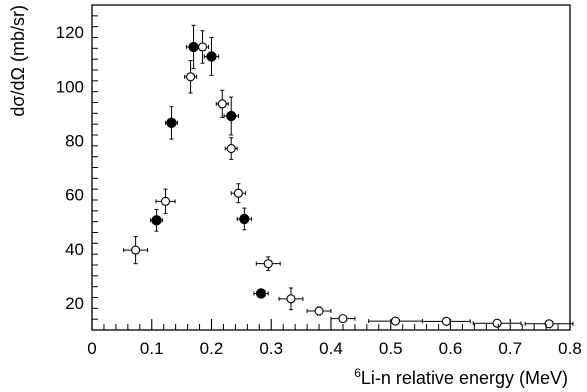  Describe the element at coordinates (451, 348) in the screenshot. I see `x-tick-label: 0.6` at that location.